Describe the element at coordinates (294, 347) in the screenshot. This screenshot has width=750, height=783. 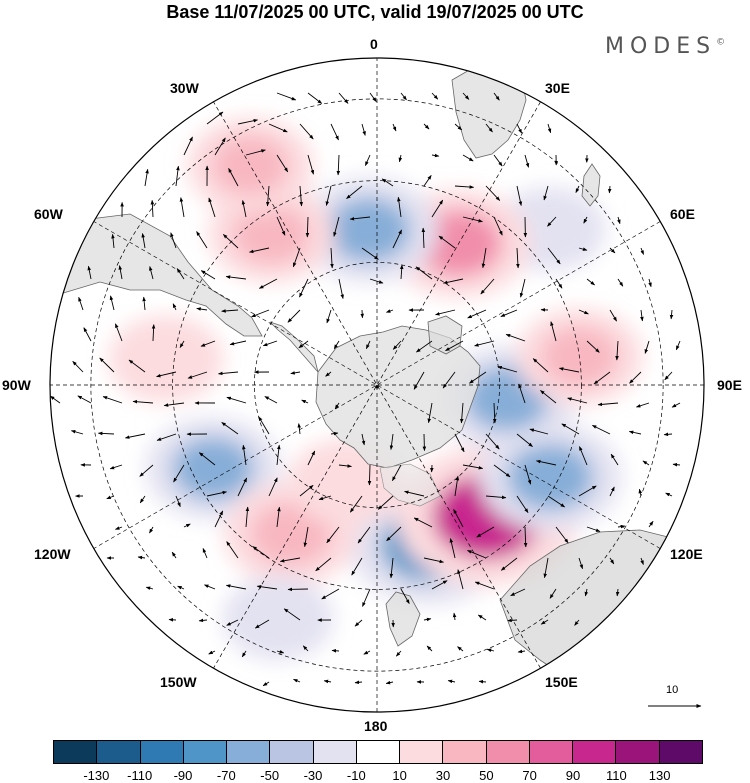
I see `antarctic-peninsula-land` at that location.